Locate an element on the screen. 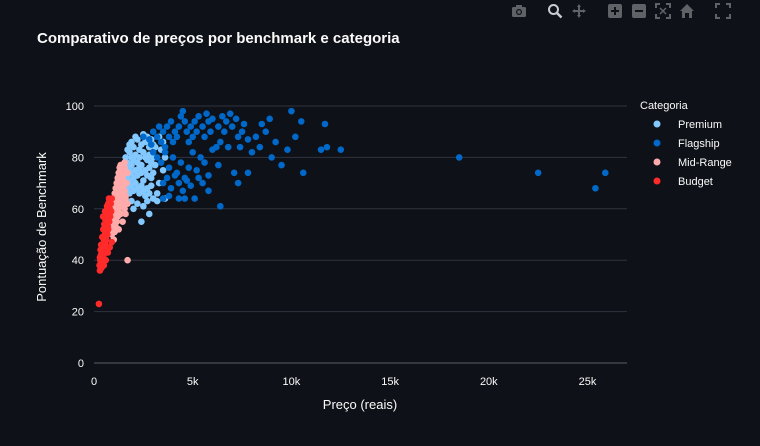 This screenshot has width=760, height=446. legend-item: Flagship is located at coordinates (686, 144).